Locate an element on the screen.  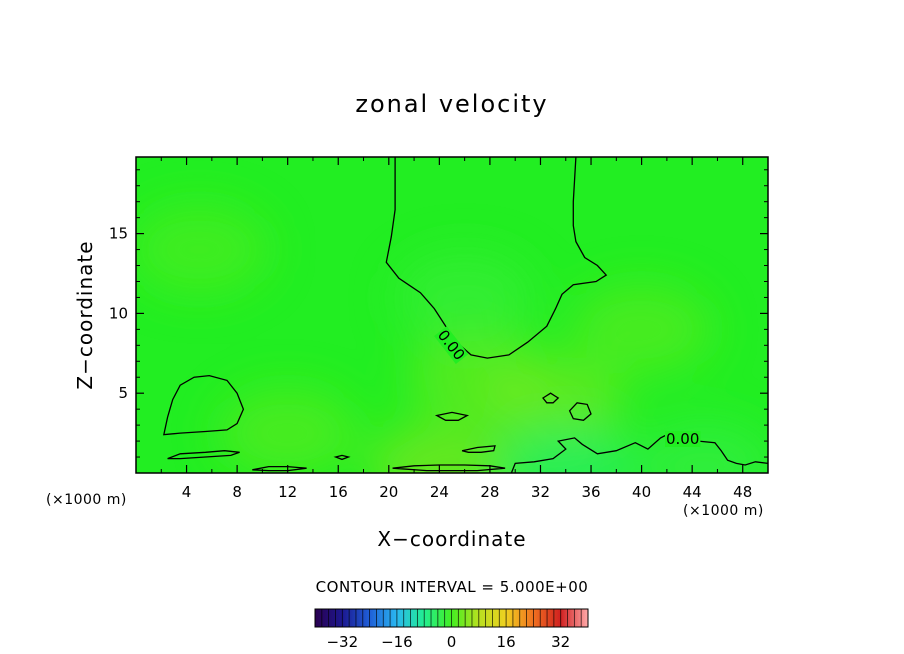
colorbar-tick-label: −16 is located at coordinates (397, 642).